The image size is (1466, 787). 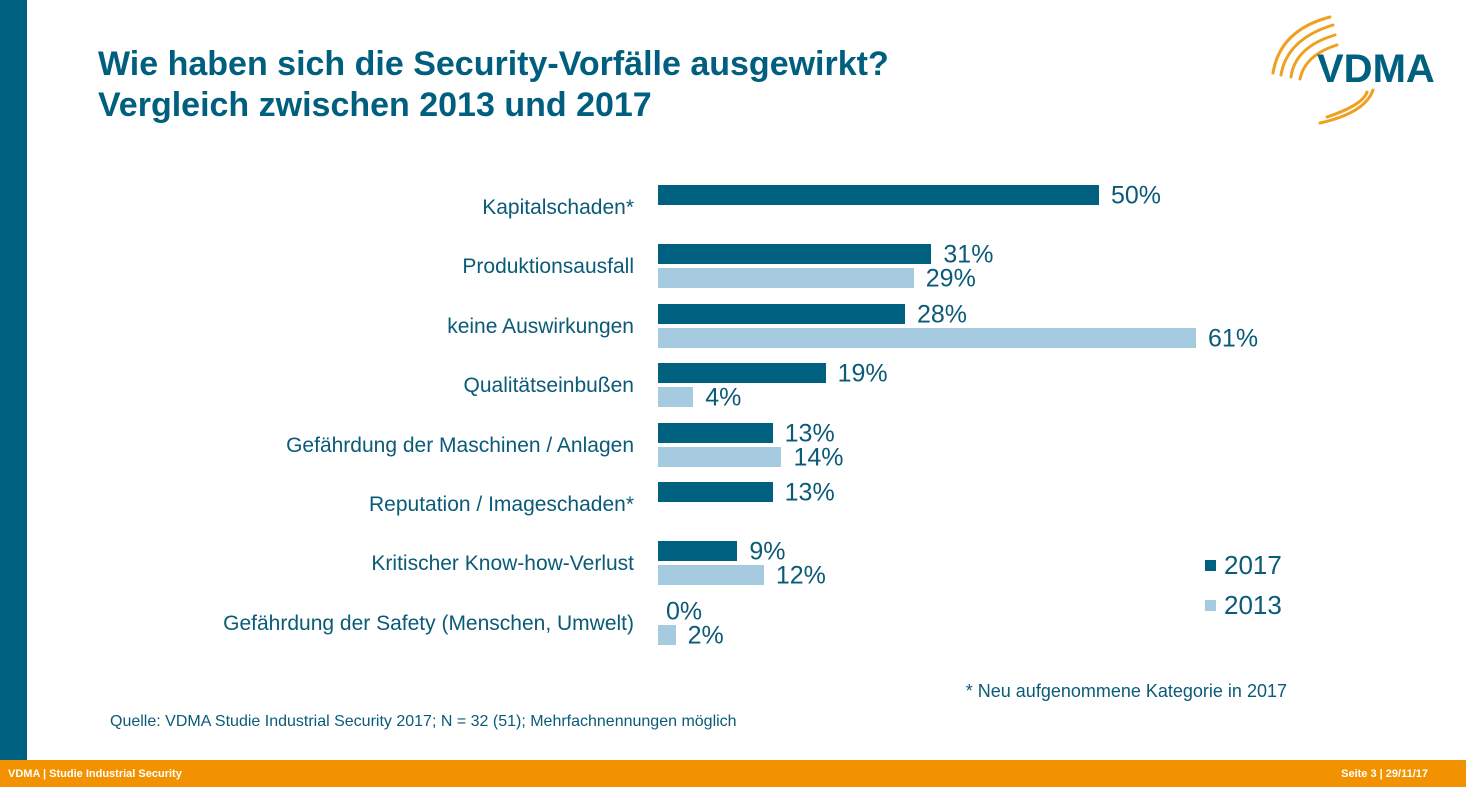 I want to click on data-label-2017: 50%, so click(x=1136, y=195).